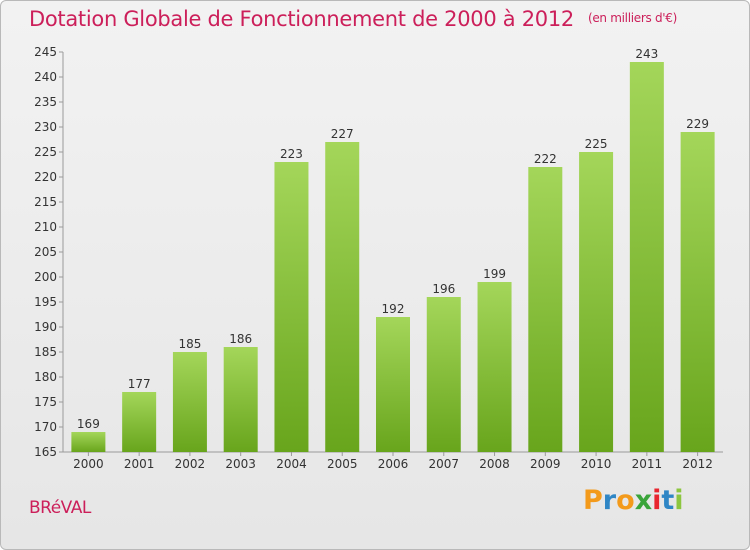 The width and height of the screenshot is (750, 550). I want to click on y-tick-label: 185, so click(45, 352).